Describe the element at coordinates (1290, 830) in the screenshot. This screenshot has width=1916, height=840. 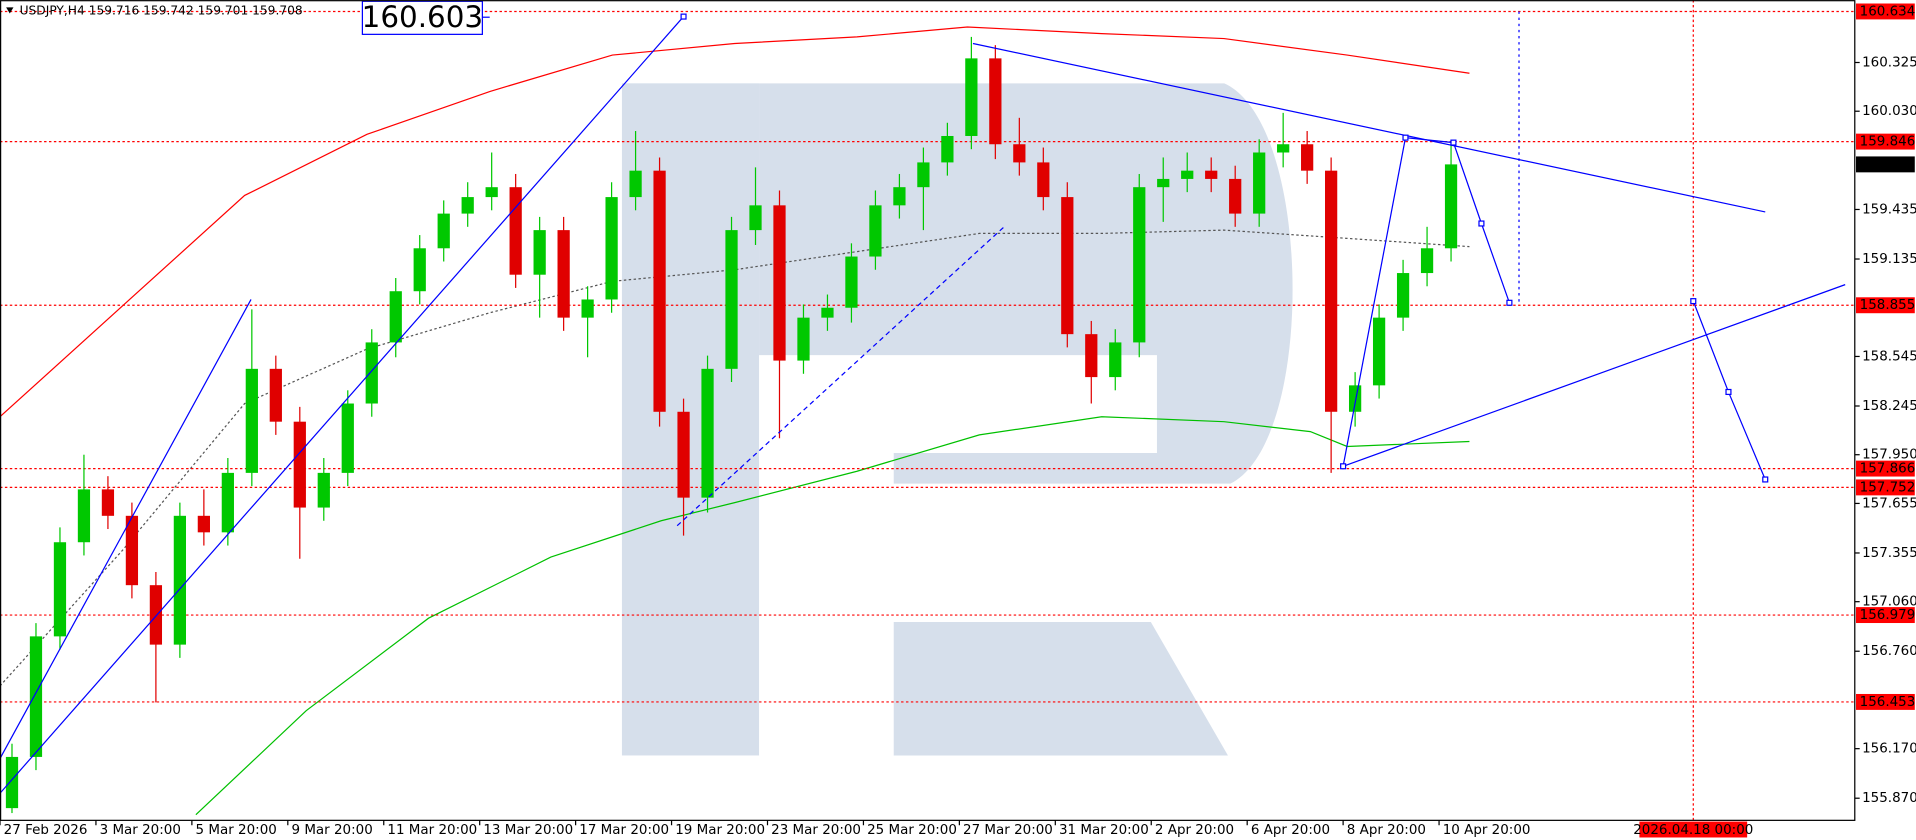
I see `x-tick-label: 6 Apr 20:00` at that location.